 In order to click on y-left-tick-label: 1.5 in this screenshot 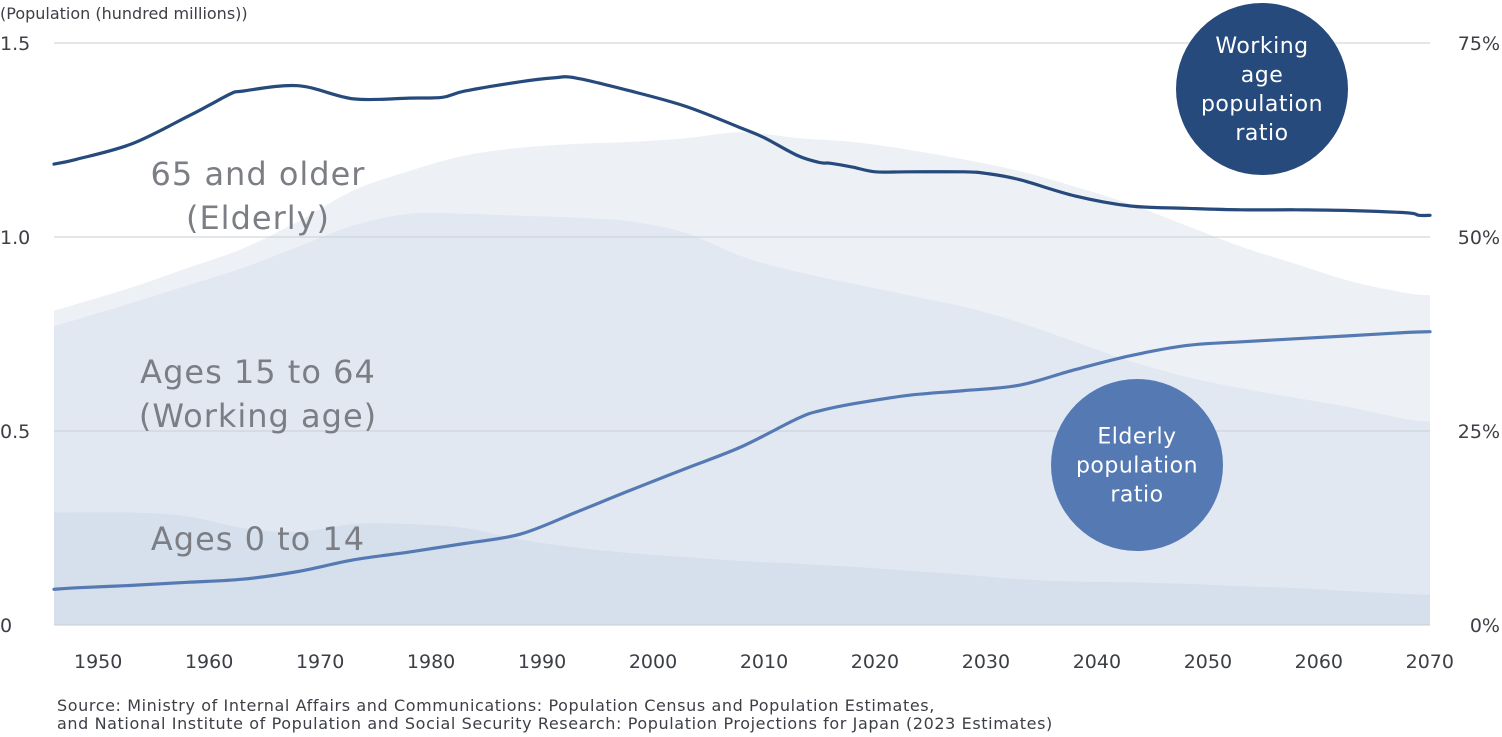, I will do `click(15, 44)`.